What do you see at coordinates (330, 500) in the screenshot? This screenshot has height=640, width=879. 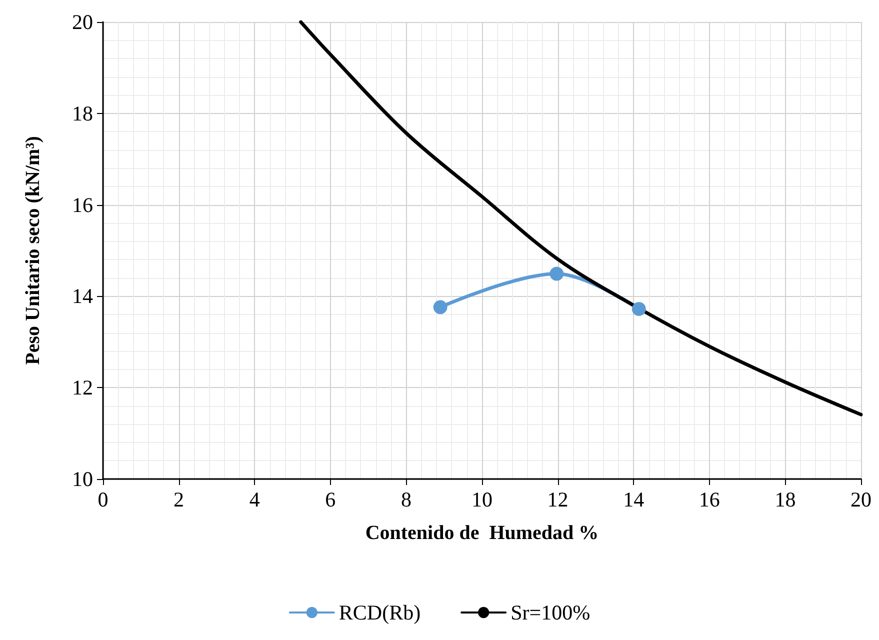 I see `x-tick-label: 6` at bounding box center [330, 500].